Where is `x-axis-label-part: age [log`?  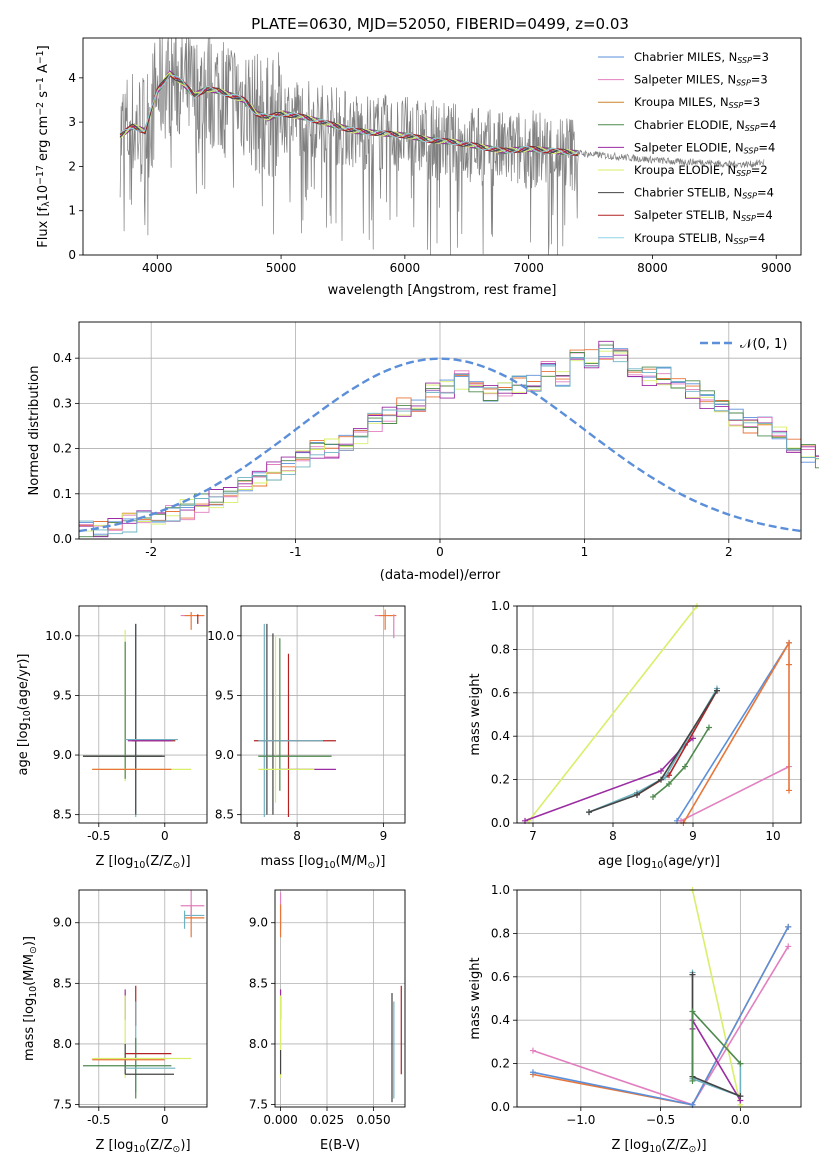 x-axis-label-part: age [log is located at coordinates (624, 861).